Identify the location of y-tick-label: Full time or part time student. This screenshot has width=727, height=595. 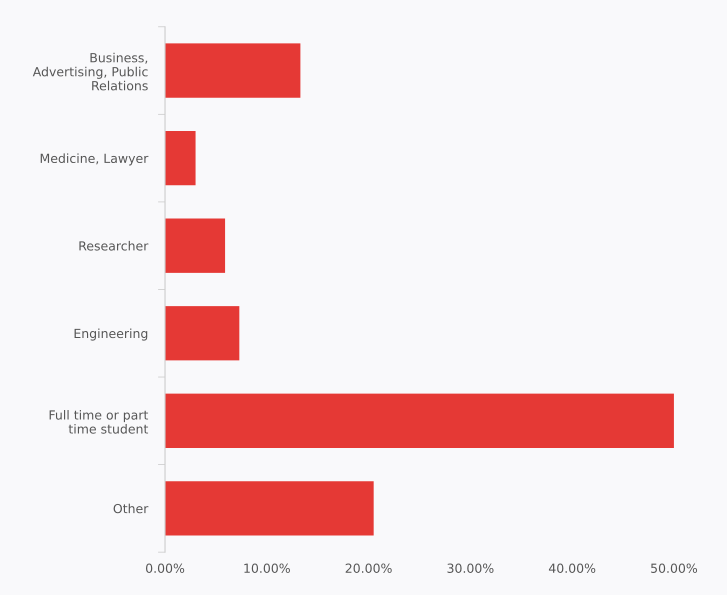
(99, 422).